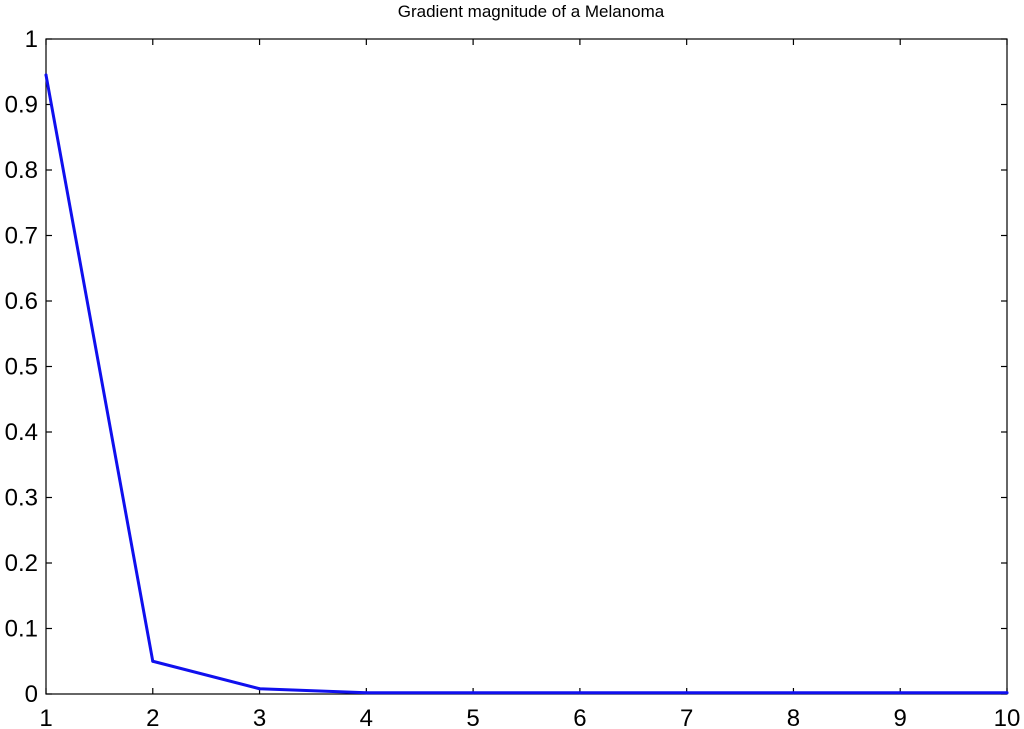 Image resolution: width=1024 pixels, height=729 pixels. What do you see at coordinates (259, 717) in the screenshot?
I see `x-tick-label: 3` at bounding box center [259, 717].